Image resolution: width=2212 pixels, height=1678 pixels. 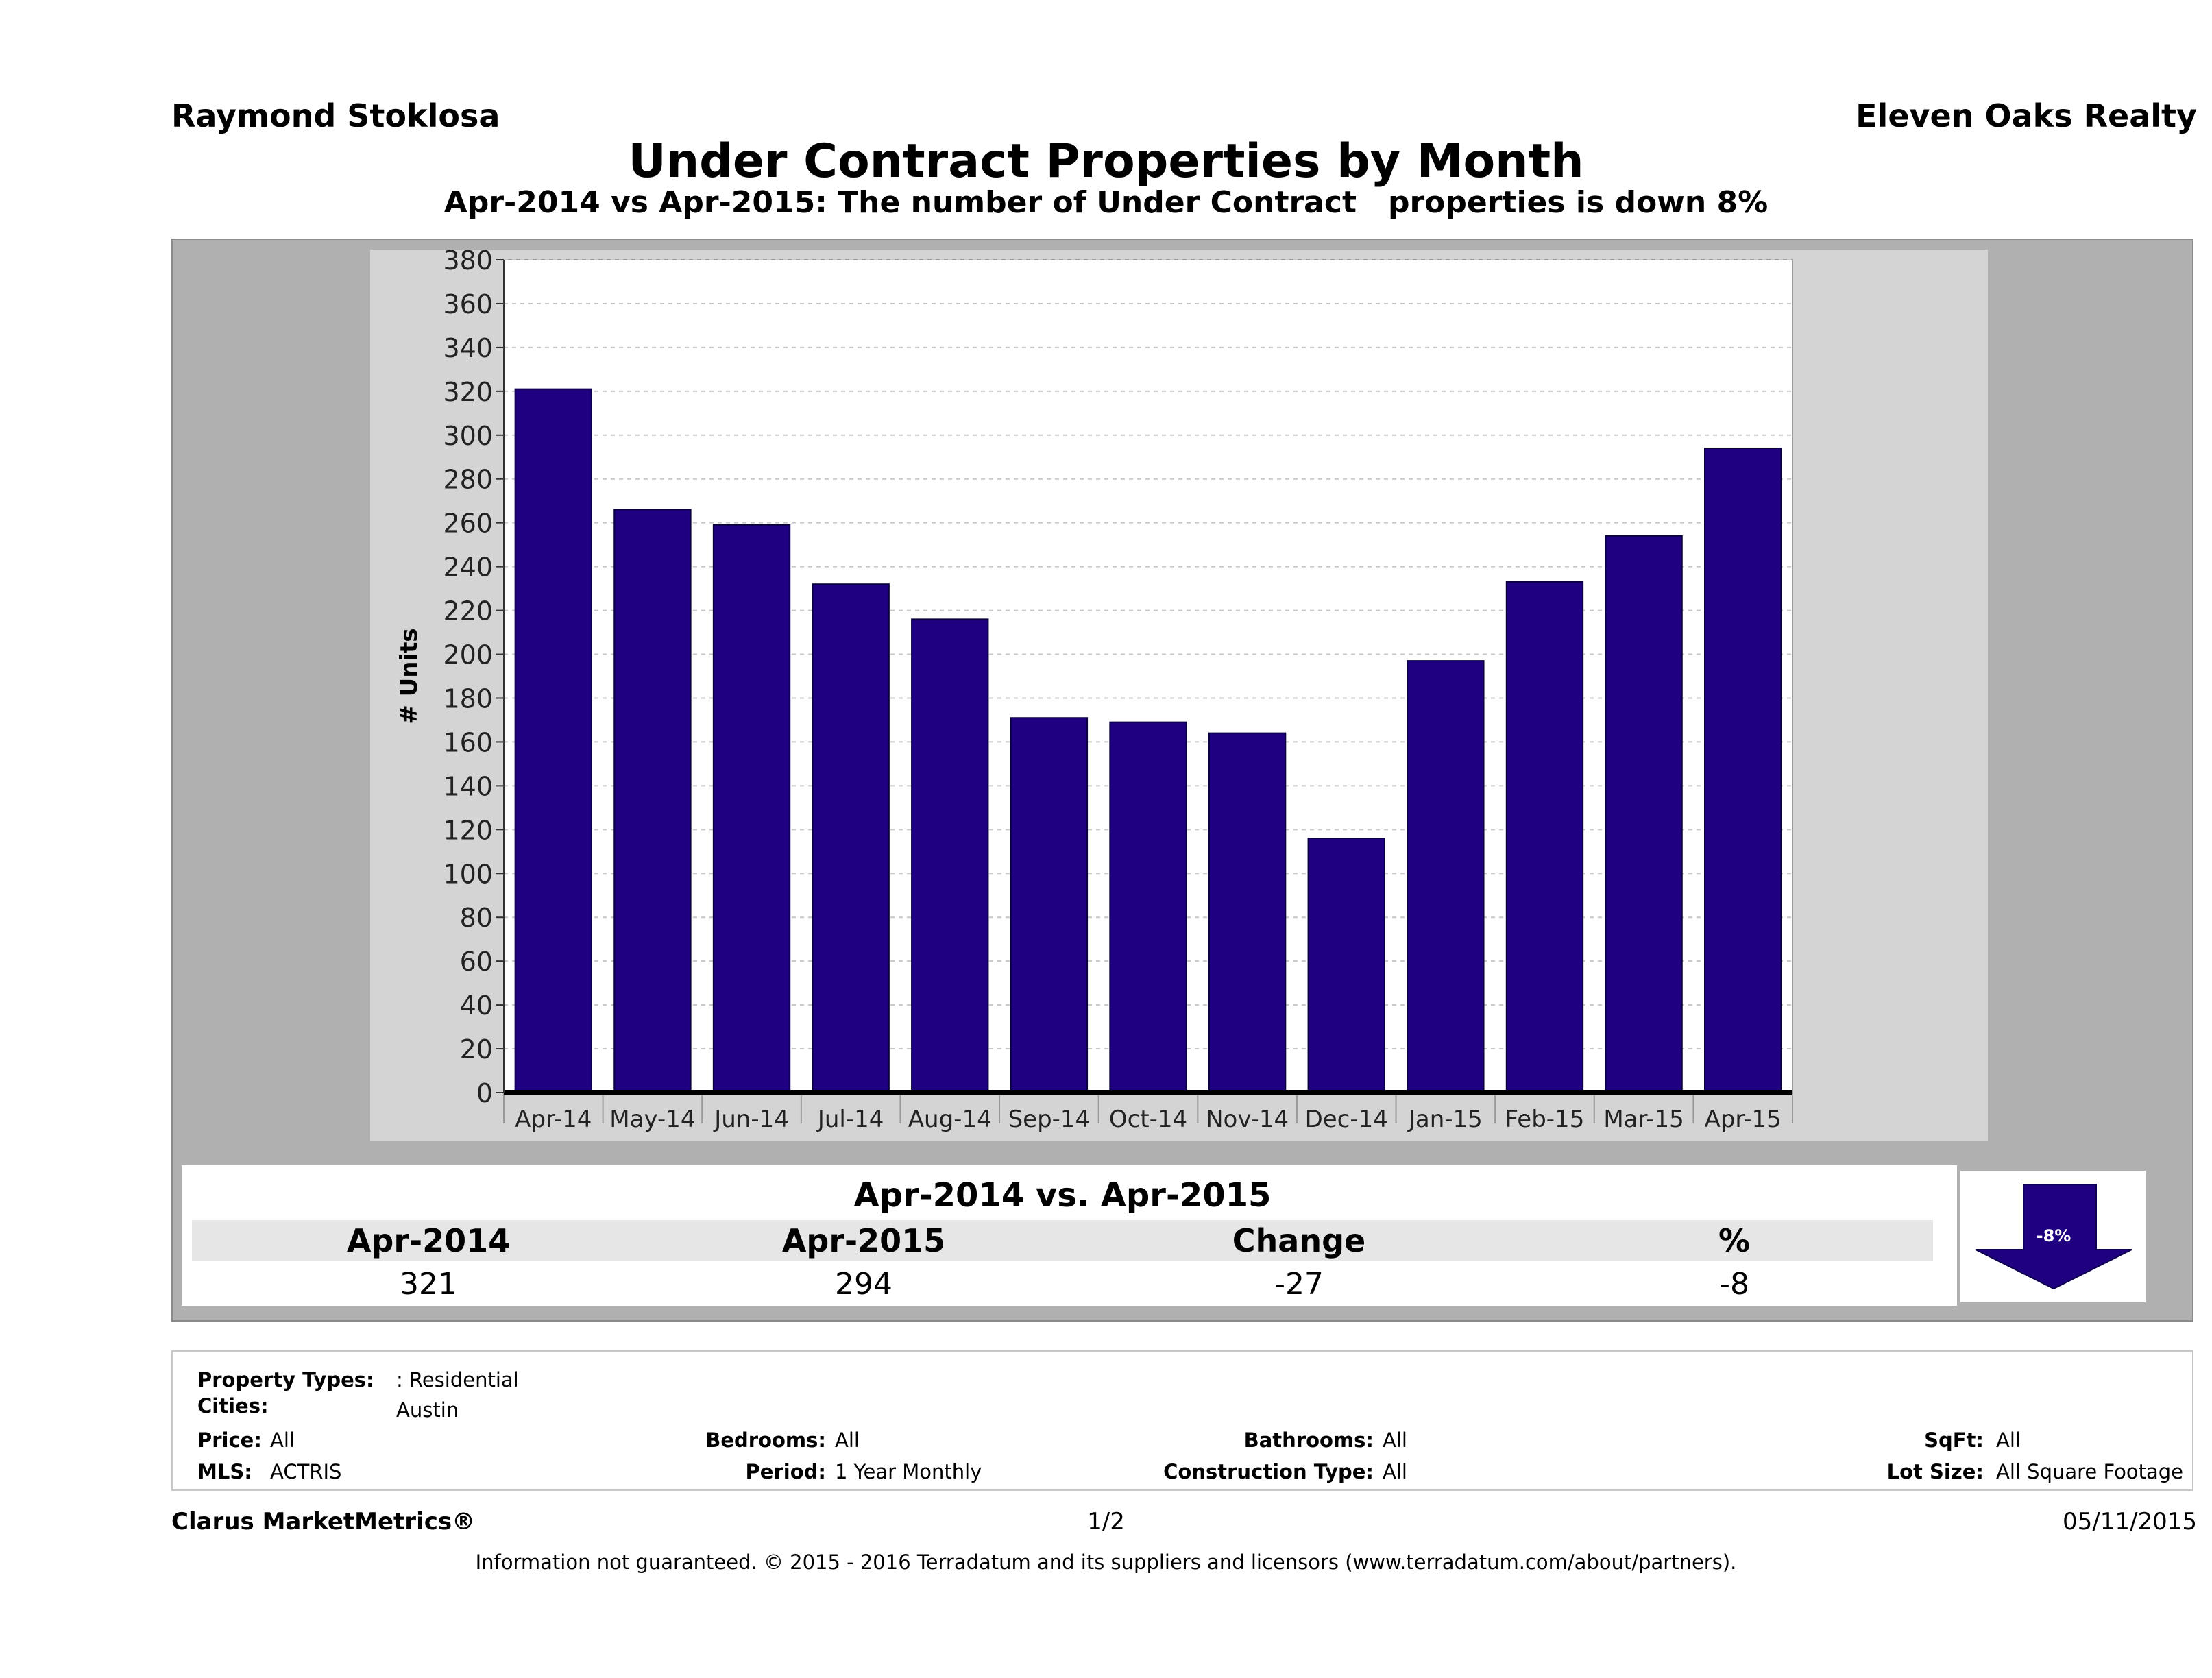 What do you see at coordinates (428, 1284) in the screenshot?
I see `summary-value-start: 321` at bounding box center [428, 1284].